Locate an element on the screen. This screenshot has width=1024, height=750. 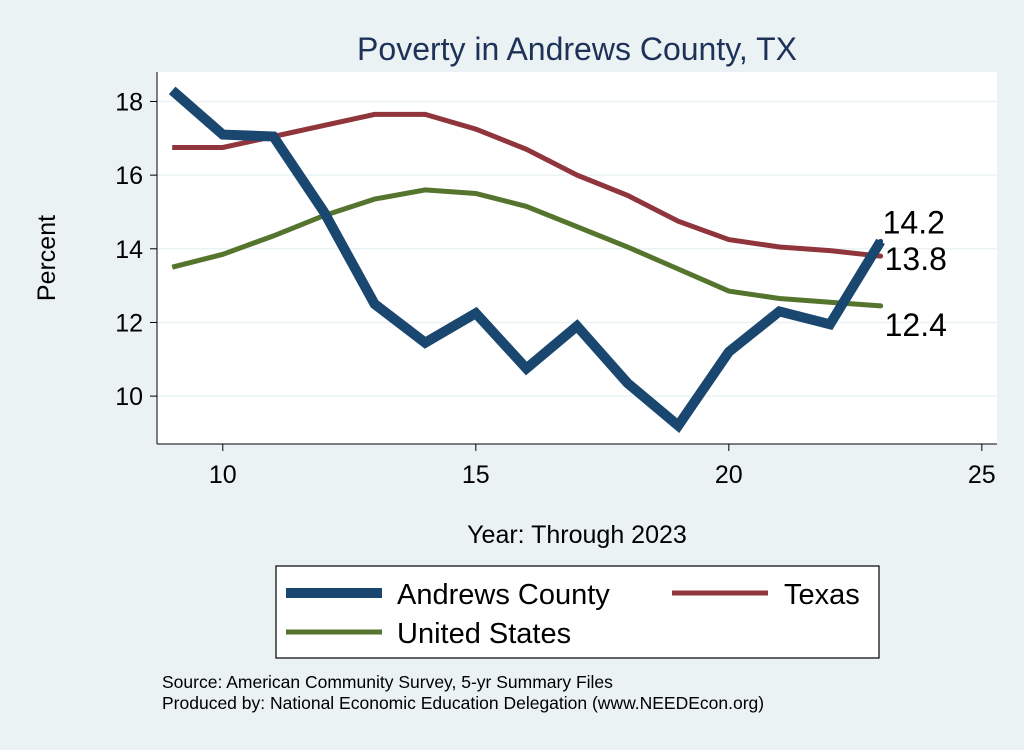
x-tick-label-20: 20 is located at coordinates (729, 475).